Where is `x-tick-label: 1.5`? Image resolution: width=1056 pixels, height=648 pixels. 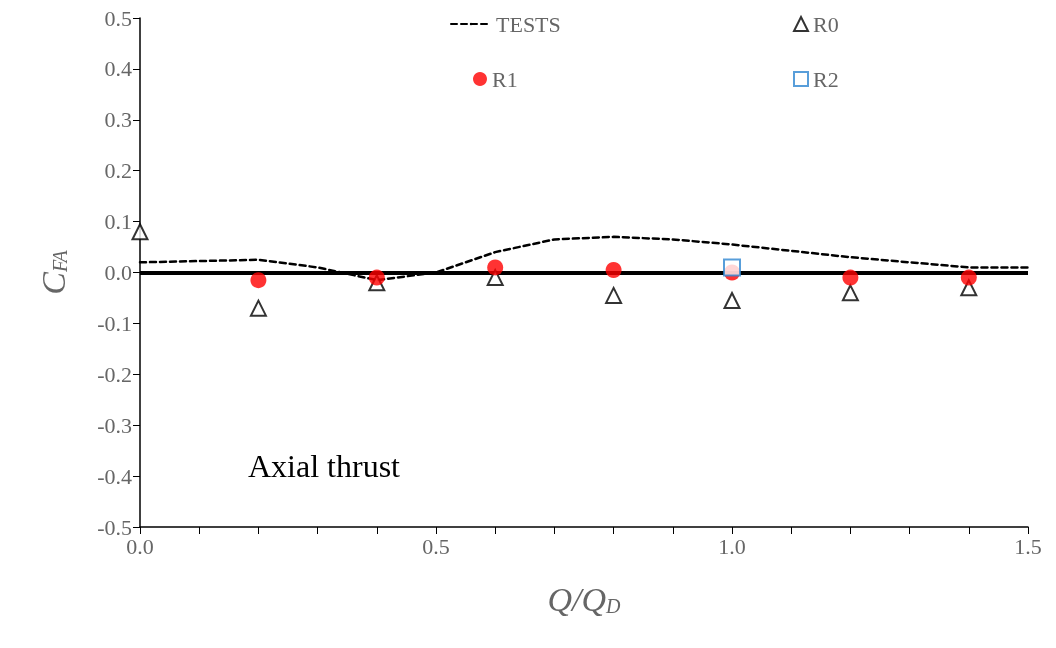
x-tick-label: 1.5 is located at coordinates (1028, 546).